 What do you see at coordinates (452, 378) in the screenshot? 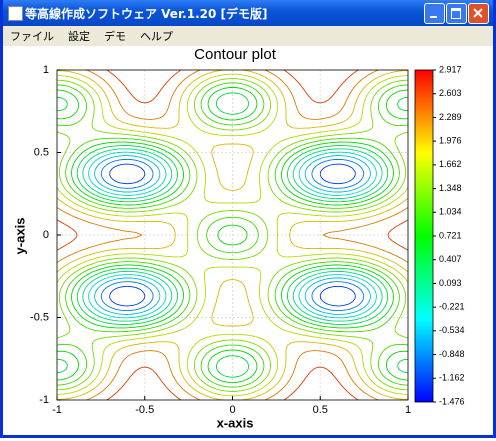
I see `colorbar-tick-label: -1.162` at bounding box center [452, 378].